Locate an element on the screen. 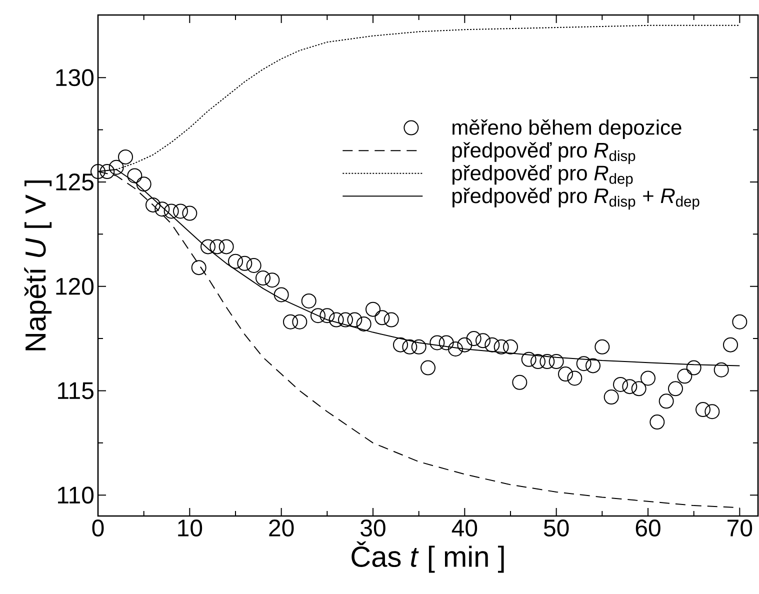 This screenshot has height=594, width=759. x-tick-label: 50 is located at coordinates (556, 528).